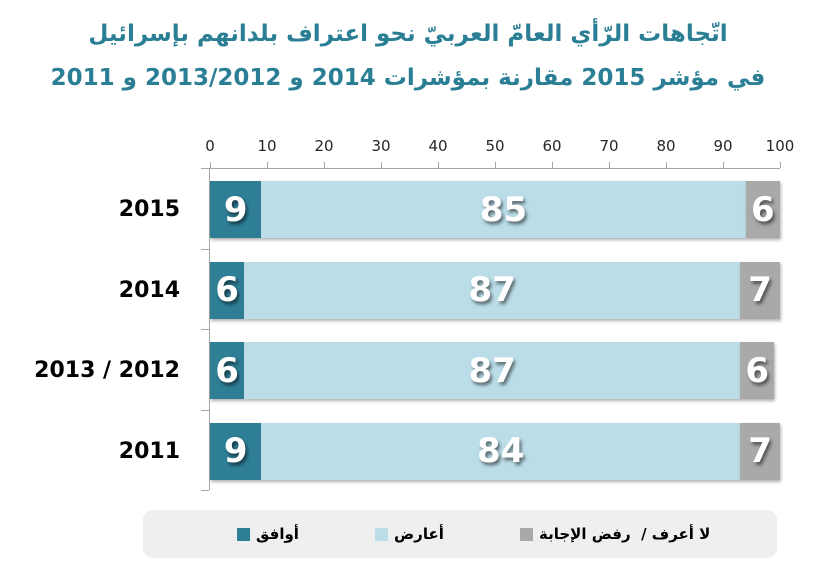 This screenshot has width=816, height=566. I want to click on legend-label-oppose: أعارض, so click(419, 534).